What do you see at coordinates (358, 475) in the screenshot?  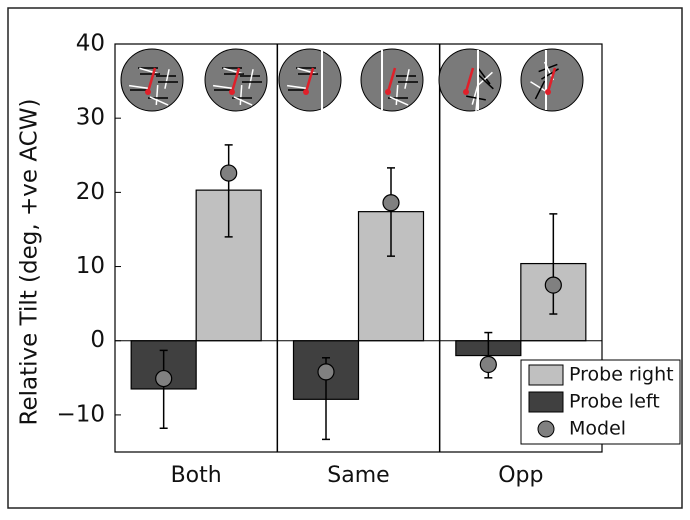 I see `x-tick-label: Same` at bounding box center [358, 475].